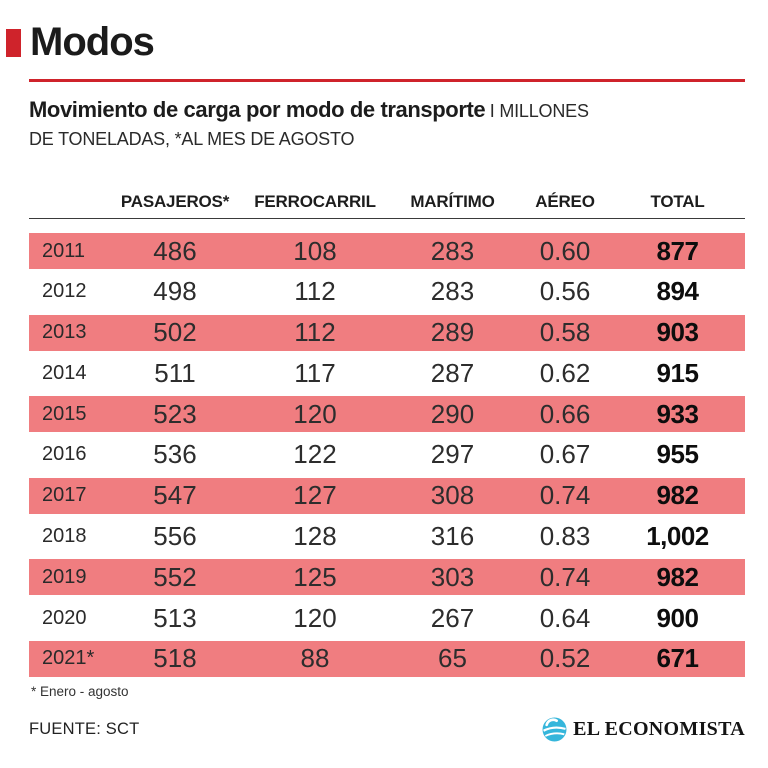  I want to click on value-cell: 122, so click(315, 454).